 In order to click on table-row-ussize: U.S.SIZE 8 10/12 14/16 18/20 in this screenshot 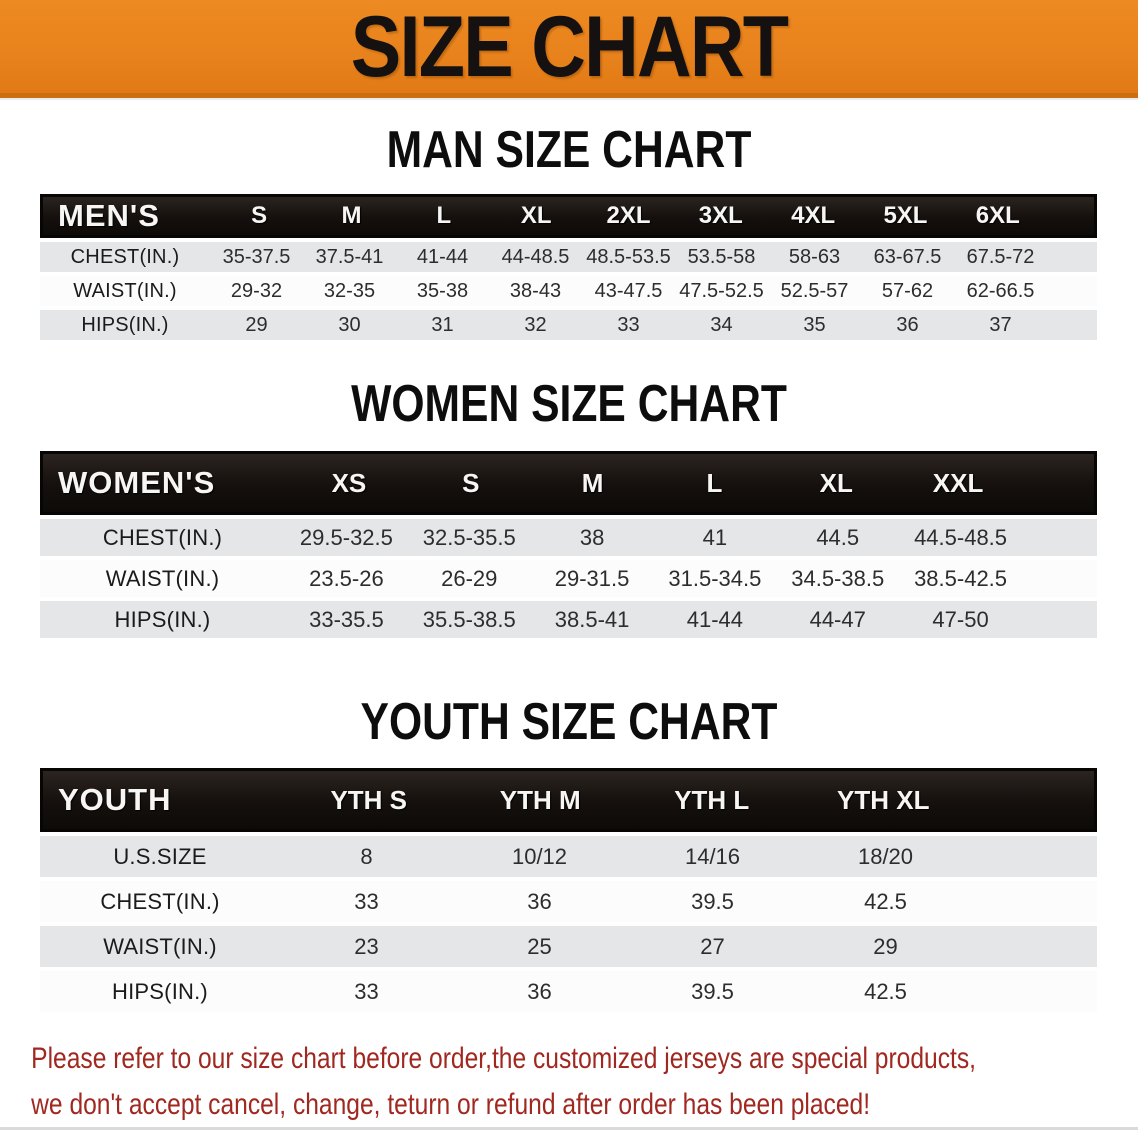, I will do `click(568, 856)`.